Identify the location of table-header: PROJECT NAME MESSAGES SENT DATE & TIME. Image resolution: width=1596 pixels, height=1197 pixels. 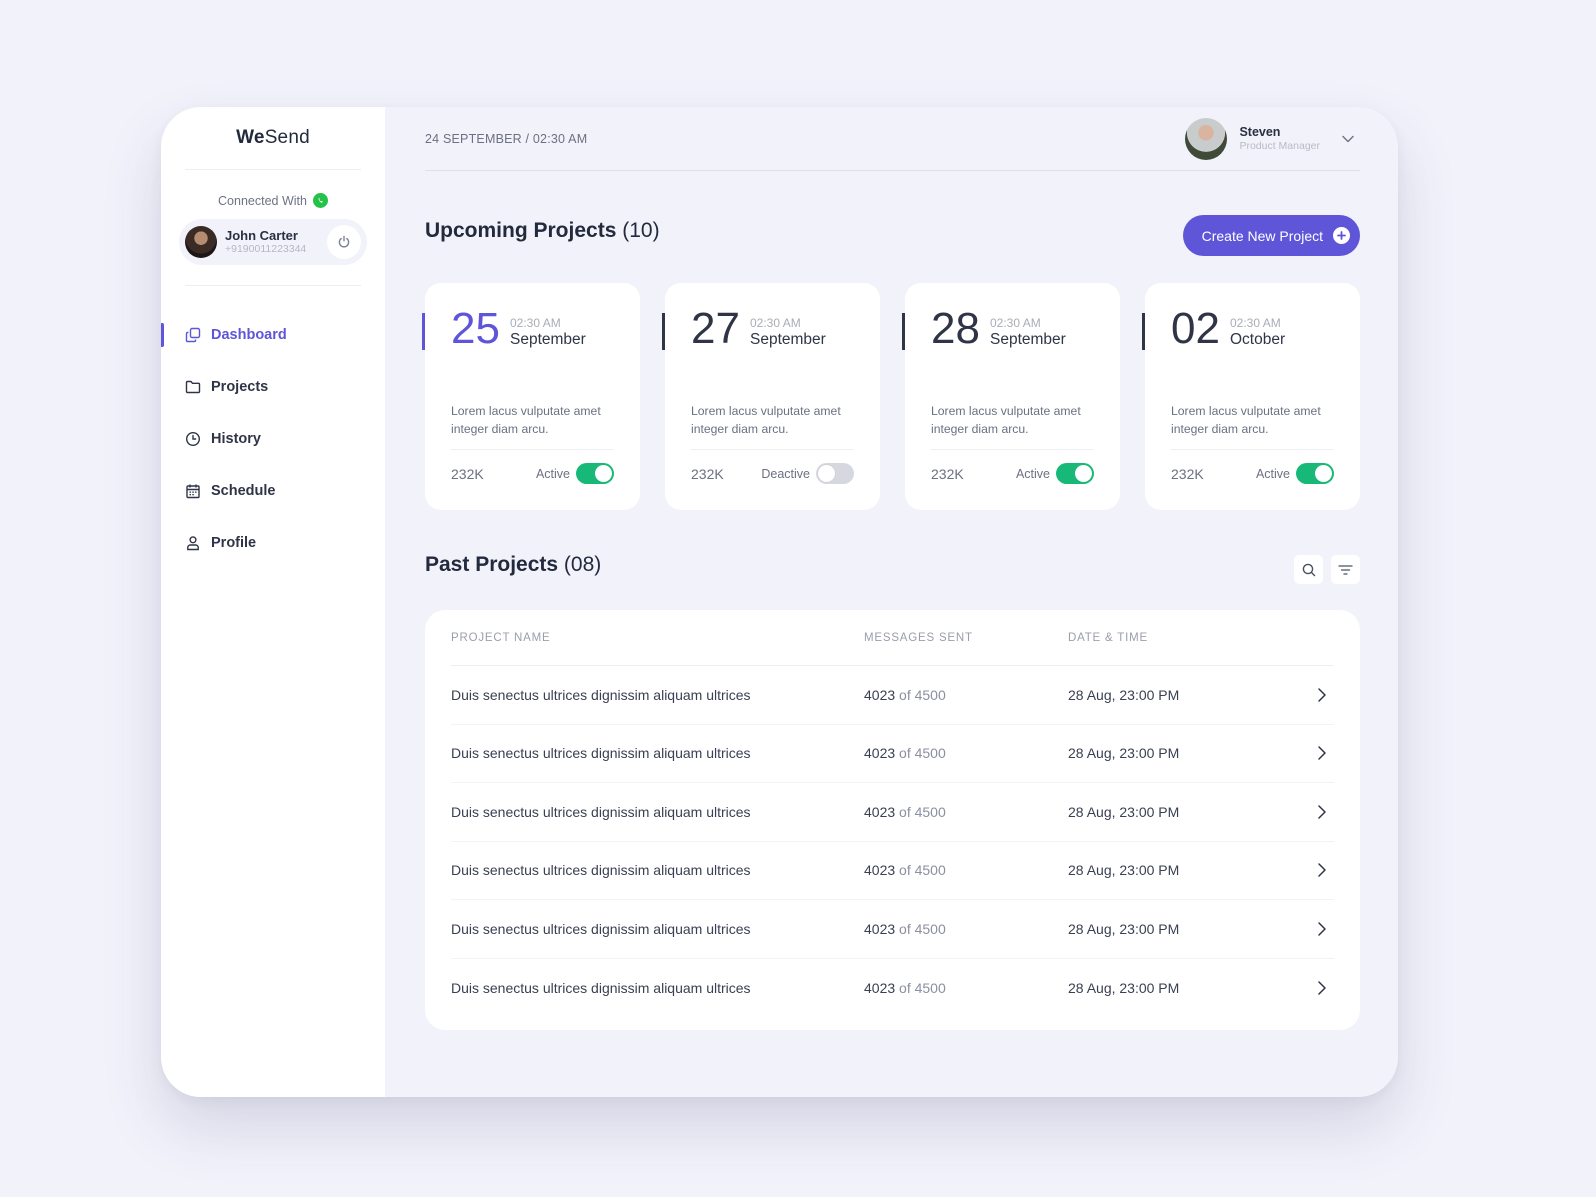
(892, 638).